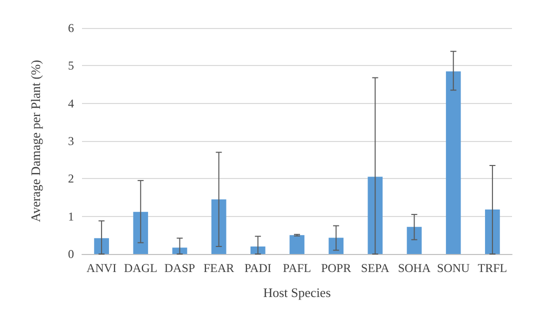 This screenshot has height=324, width=546. Describe the element at coordinates (71, 28) in the screenshot. I see `y-tick-label: 6` at that location.